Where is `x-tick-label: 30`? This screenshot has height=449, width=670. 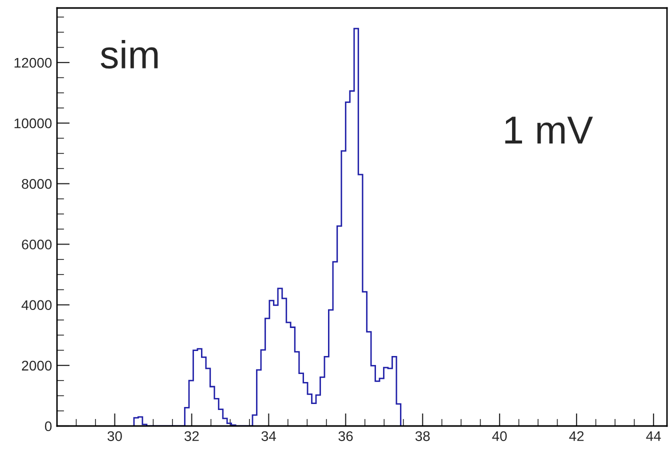 x-tick-label: 30 is located at coordinates (115, 436).